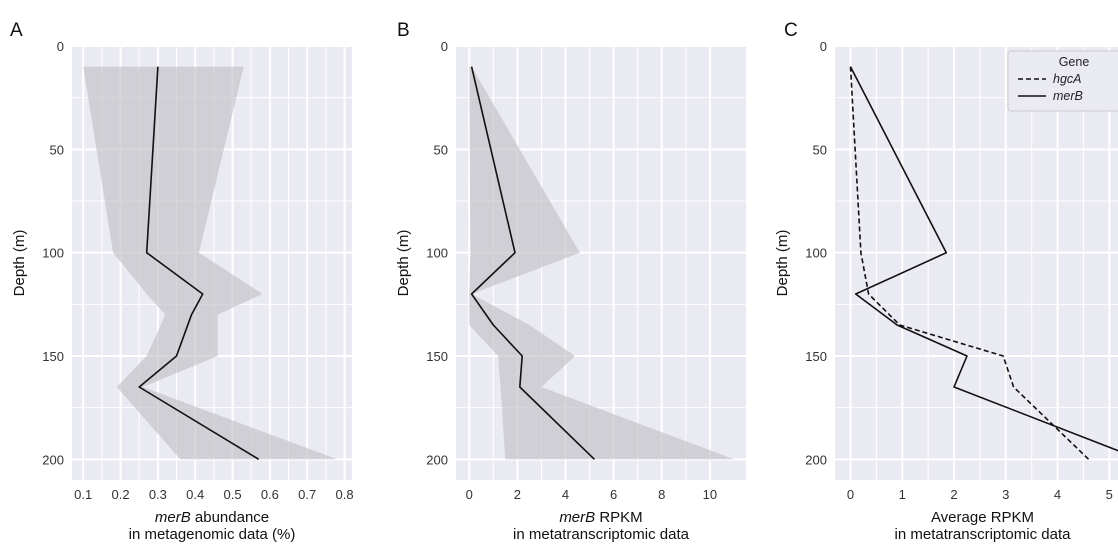  I want to click on x-axis-label: merB abundance, so click(212, 517).